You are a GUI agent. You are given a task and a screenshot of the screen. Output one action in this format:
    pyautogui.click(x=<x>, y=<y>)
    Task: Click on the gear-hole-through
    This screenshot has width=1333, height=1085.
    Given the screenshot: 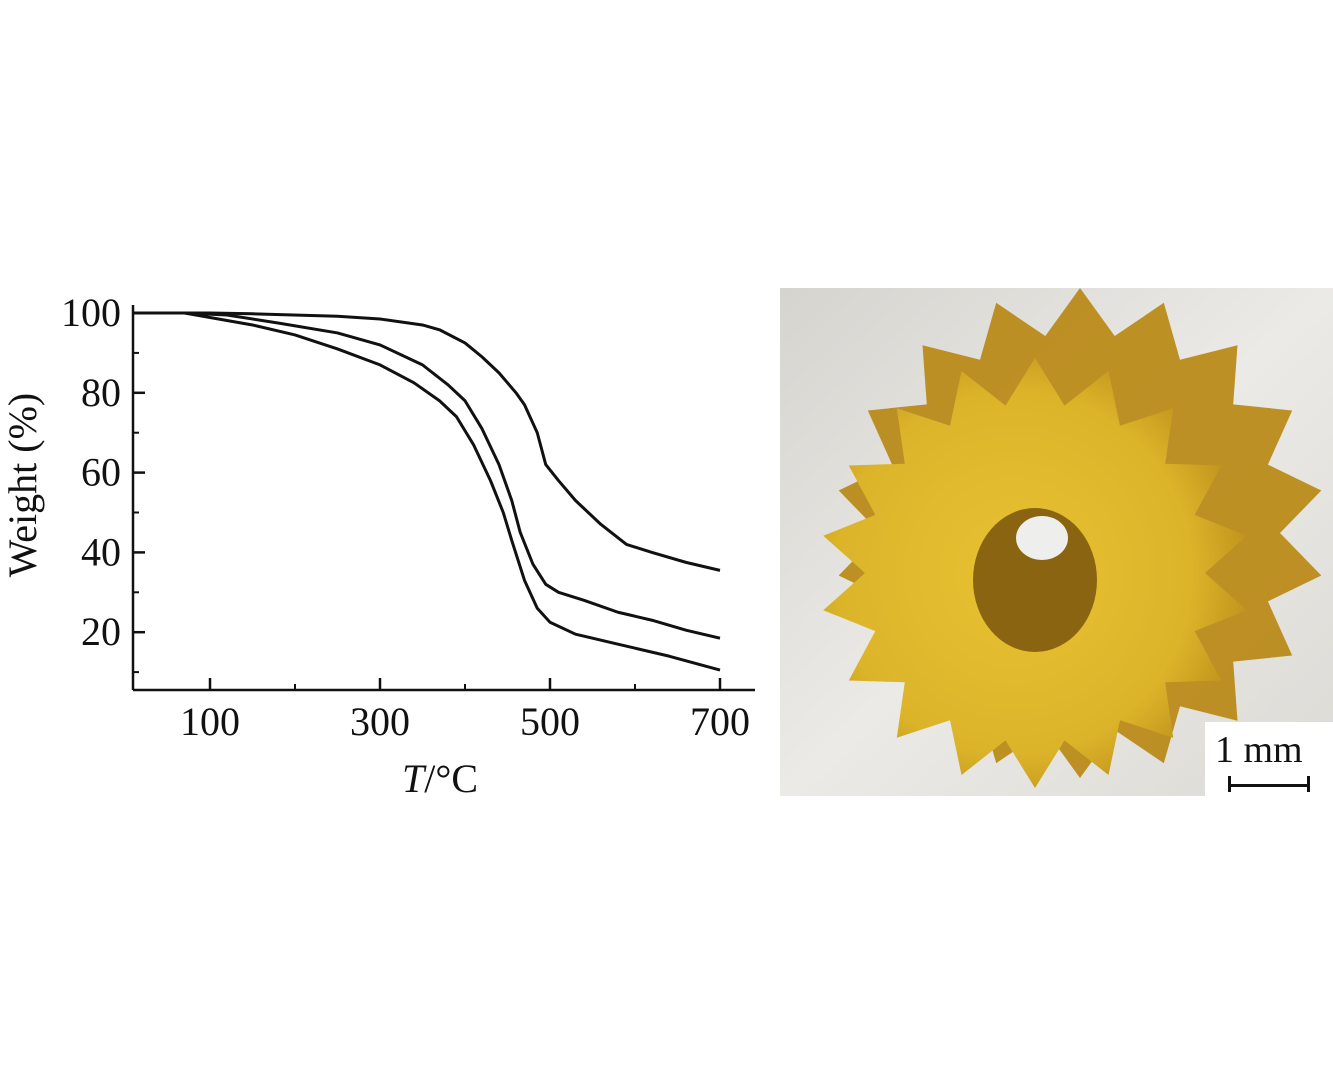 What is the action you would take?
    pyautogui.click(x=1042, y=538)
    